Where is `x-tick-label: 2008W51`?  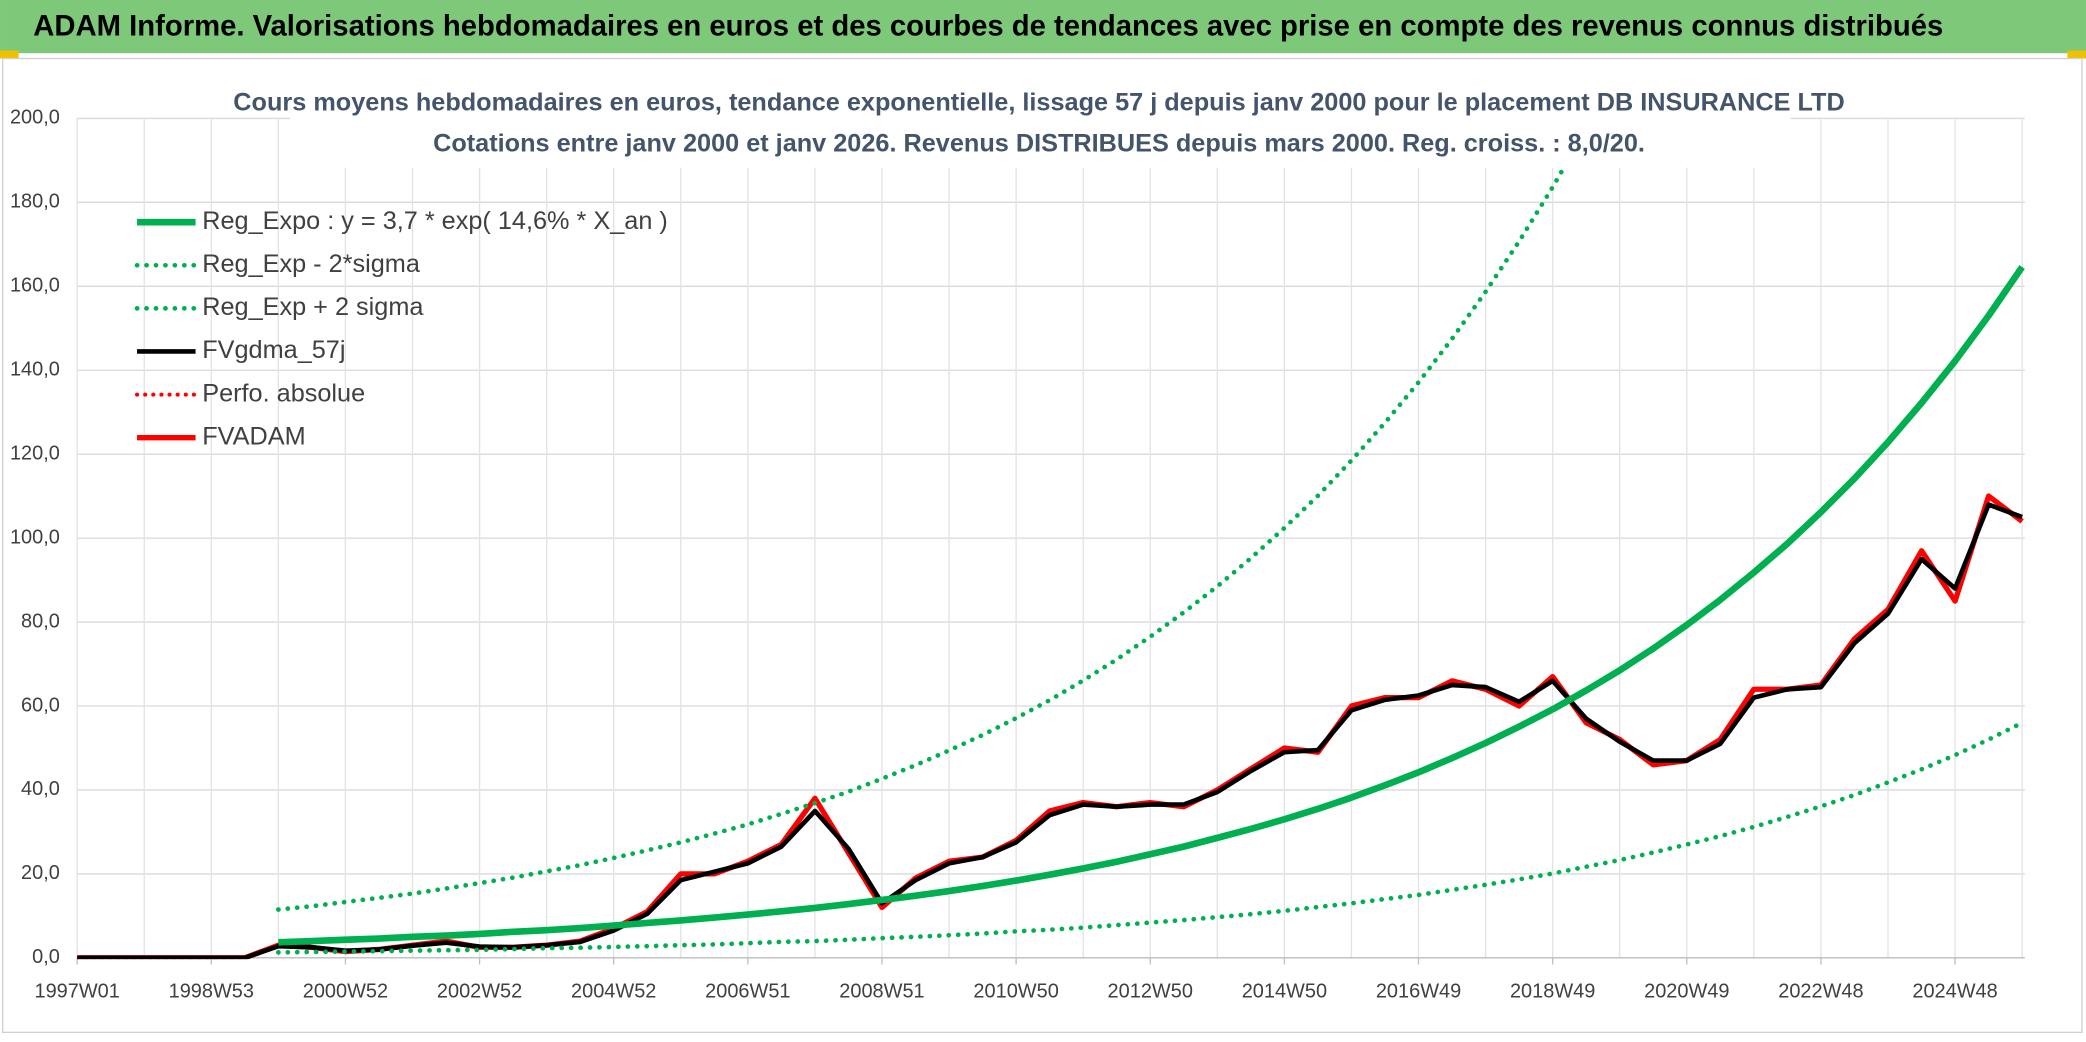 x-tick-label: 2008W51 is located at coordinates (881, 992).